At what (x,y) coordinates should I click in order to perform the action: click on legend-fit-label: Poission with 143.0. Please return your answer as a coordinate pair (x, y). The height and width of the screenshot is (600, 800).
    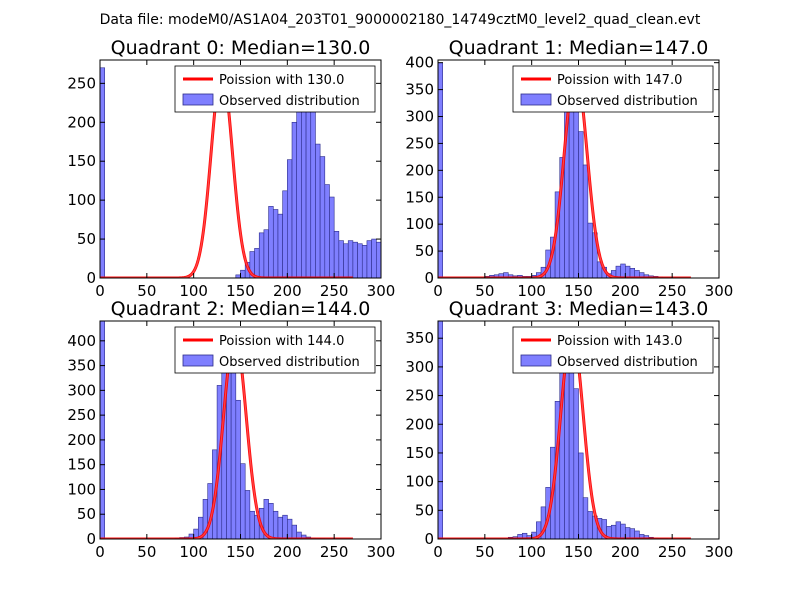
    Looking at the image, I should click on (619, 341).